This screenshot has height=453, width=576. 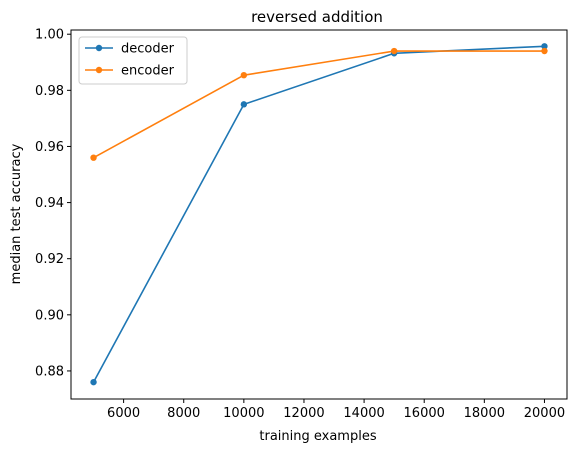 I want to click on y-axis-label: median test accuracy, so click(x=16, y=213).